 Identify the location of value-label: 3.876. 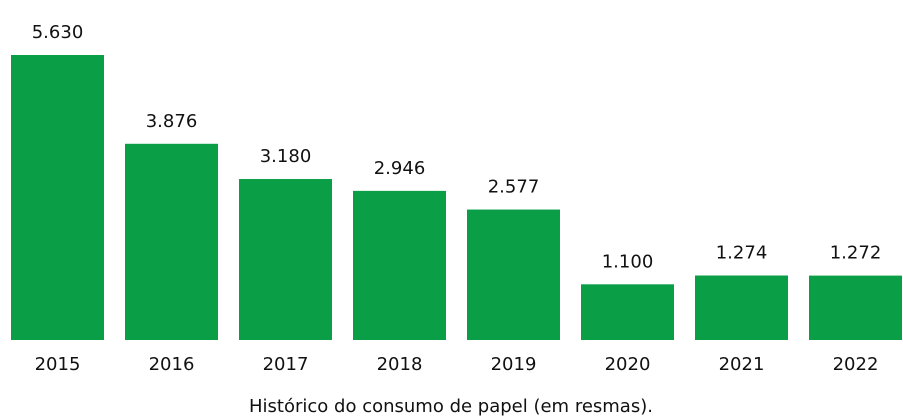
(172, 121).